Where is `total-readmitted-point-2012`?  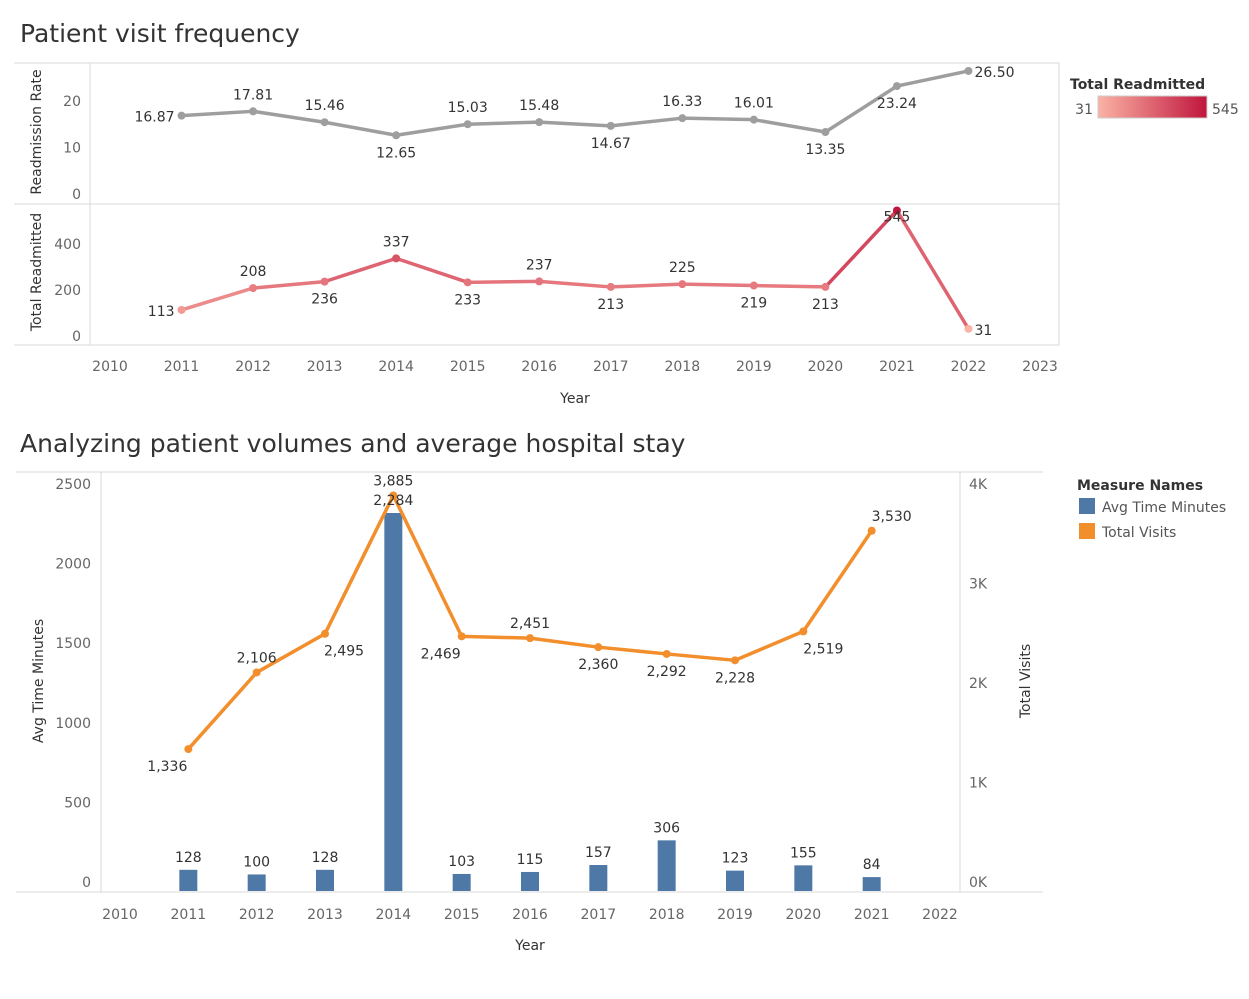
total-readmitted-point-2012 is located at coordinates (253, 288).